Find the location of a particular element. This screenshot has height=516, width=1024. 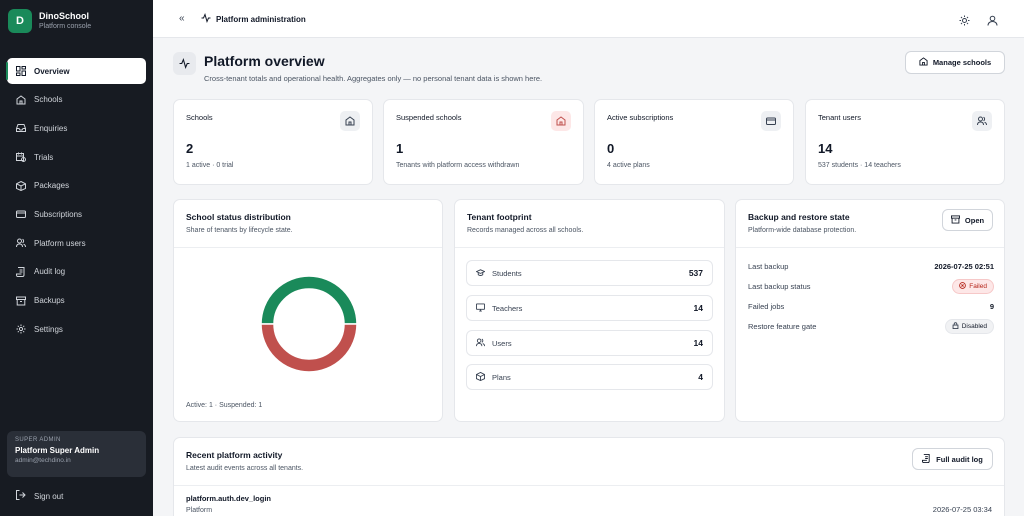

kv-label: Last backup is located at coordinates (768, 266).